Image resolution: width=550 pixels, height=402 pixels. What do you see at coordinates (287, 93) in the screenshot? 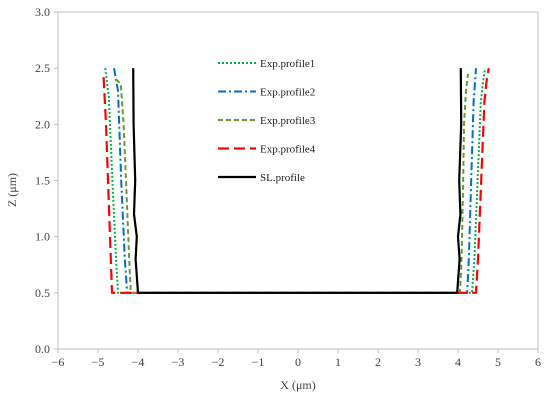
I see `legend-label-2: Exp.profile2` at bounding box center [287, 93].